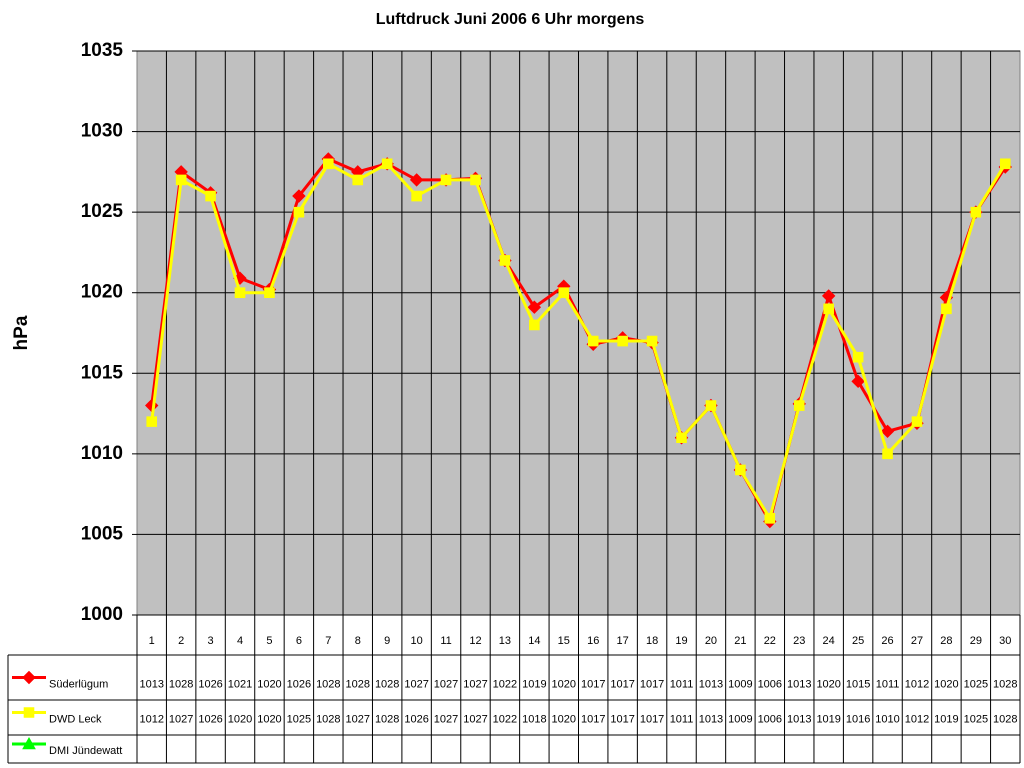  What do you see at coordinates (387, 641) in the screenshot?
I see `x-tick-label: 9` at bounding box center [387, 641].